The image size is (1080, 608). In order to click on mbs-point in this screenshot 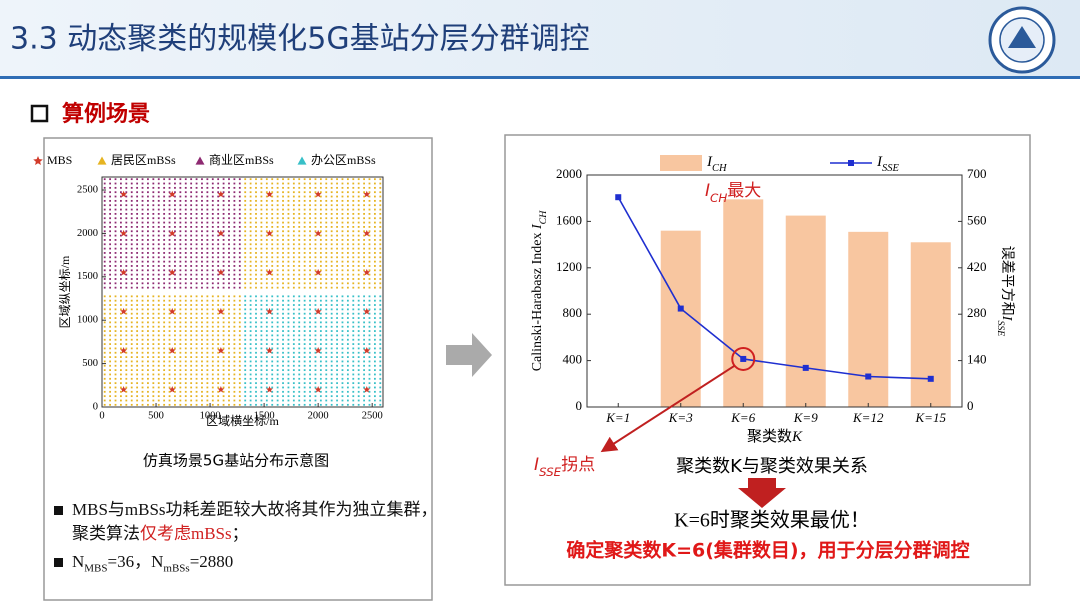, I will do `click(172, 272)`.